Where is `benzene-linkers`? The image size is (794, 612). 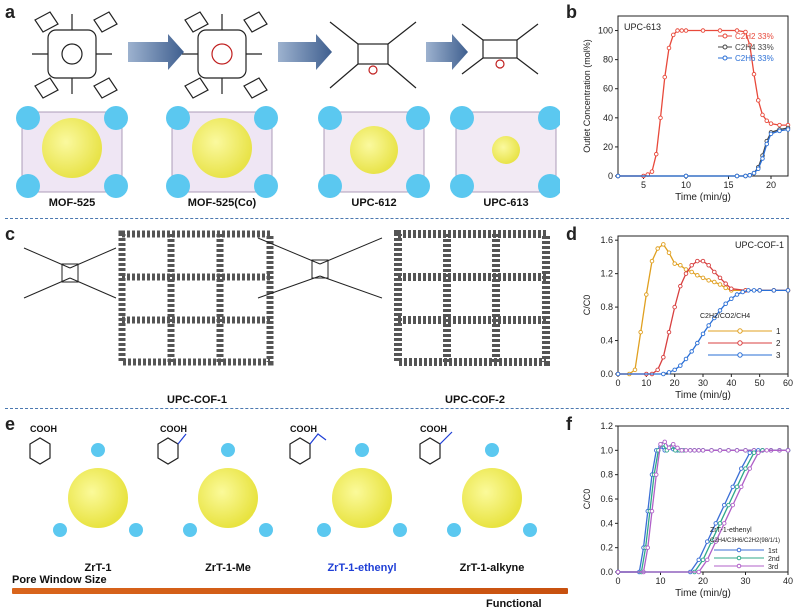 benzene-linkers is located at coordinates (241, 448).